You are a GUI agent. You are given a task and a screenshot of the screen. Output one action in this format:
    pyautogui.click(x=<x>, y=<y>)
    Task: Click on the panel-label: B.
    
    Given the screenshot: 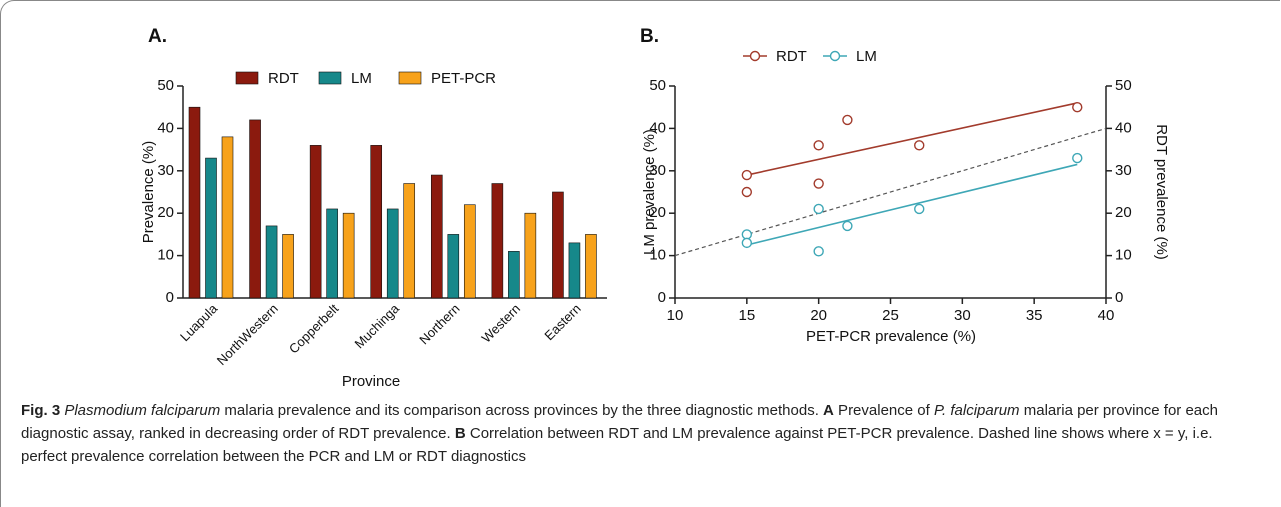 What is the action you would take?
    pyautogui.click(x=649, y=36)
    